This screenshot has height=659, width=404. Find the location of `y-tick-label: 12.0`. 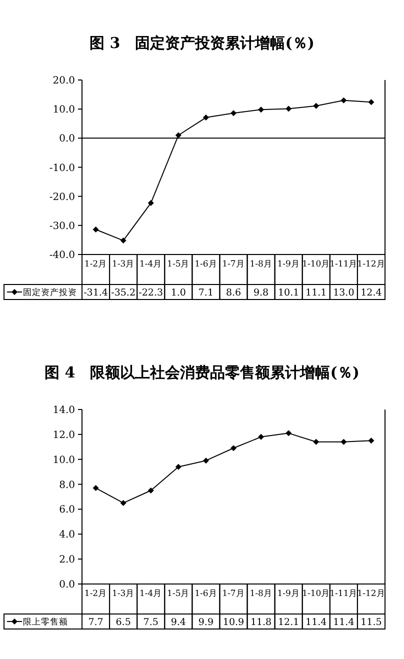

y-tick-label: 12.0 is located at coordinates (63, 435).